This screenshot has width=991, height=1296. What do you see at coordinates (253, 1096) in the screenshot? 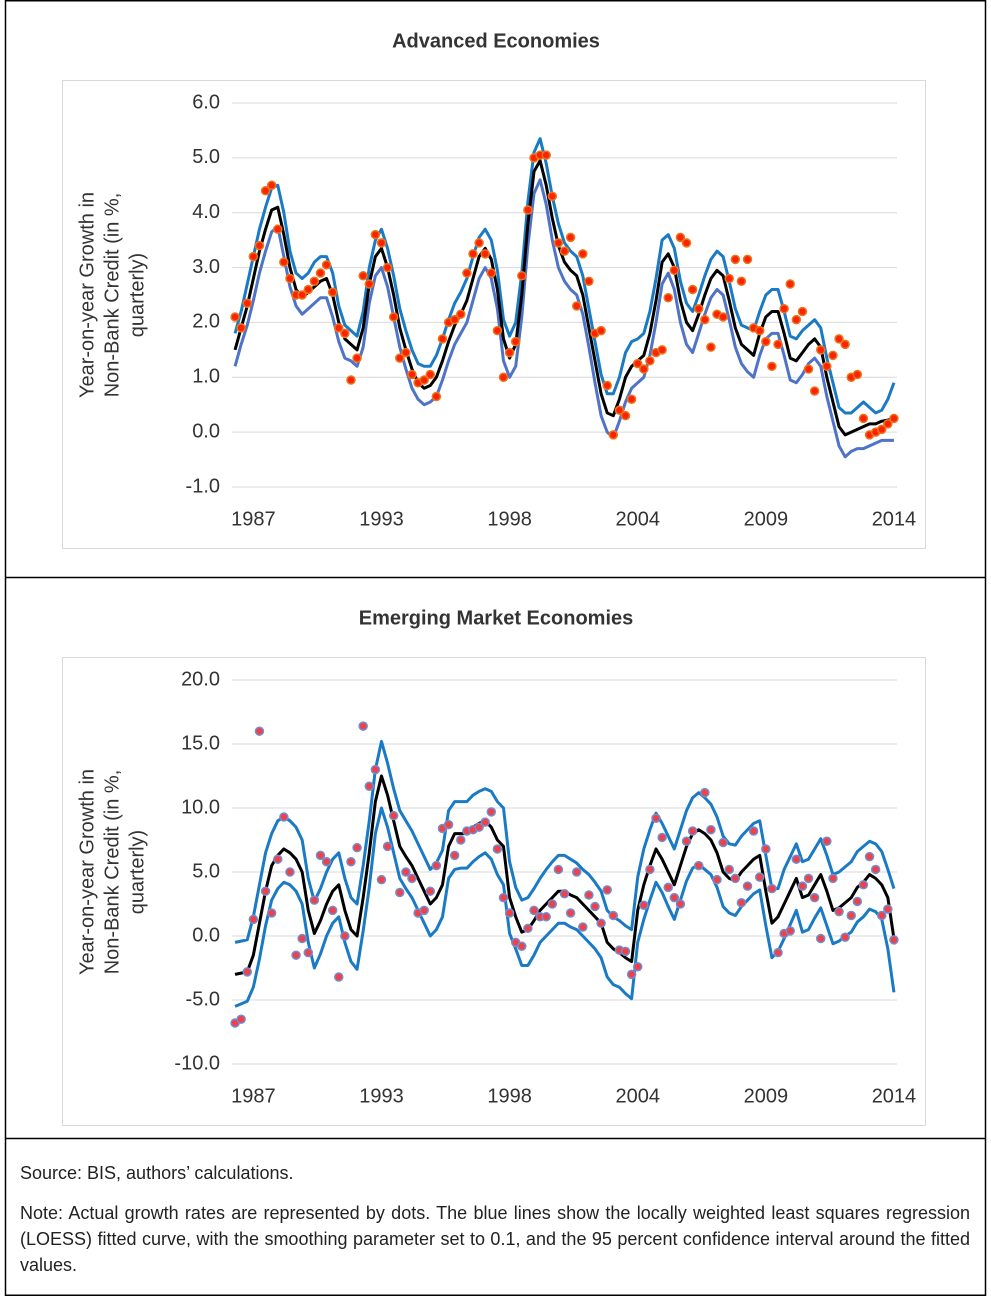
I see `x-tick-label: 1987` at bounding box center [253, 1096].